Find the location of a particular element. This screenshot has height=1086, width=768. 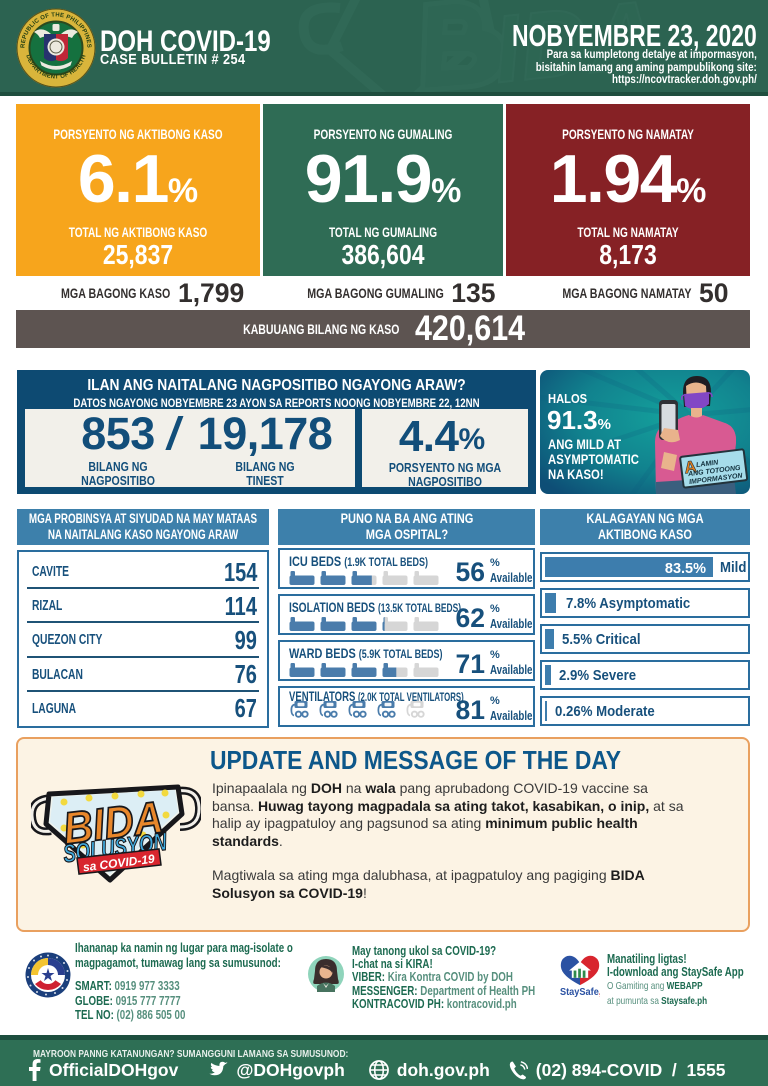

svg-text: A is located at coordinates (690, 467).